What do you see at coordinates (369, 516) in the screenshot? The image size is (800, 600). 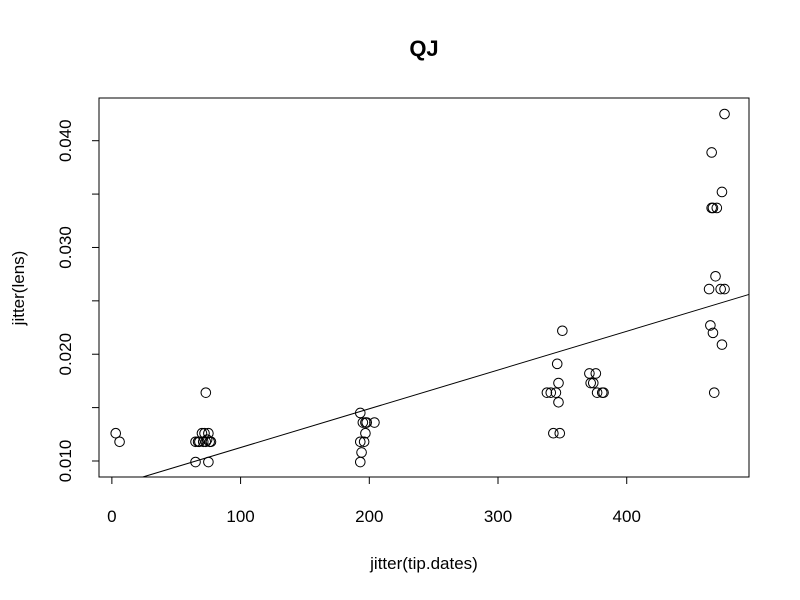 I see `x-tick-label: 200` at bounding box center [369, 516].